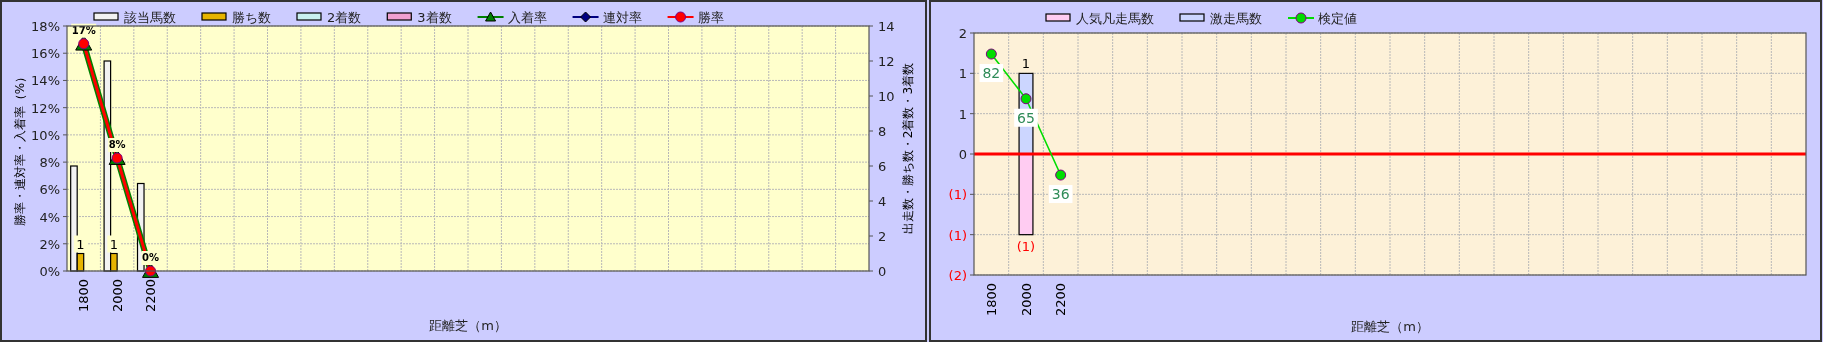  I want to click on data-label: 36, so click(1060, 194).